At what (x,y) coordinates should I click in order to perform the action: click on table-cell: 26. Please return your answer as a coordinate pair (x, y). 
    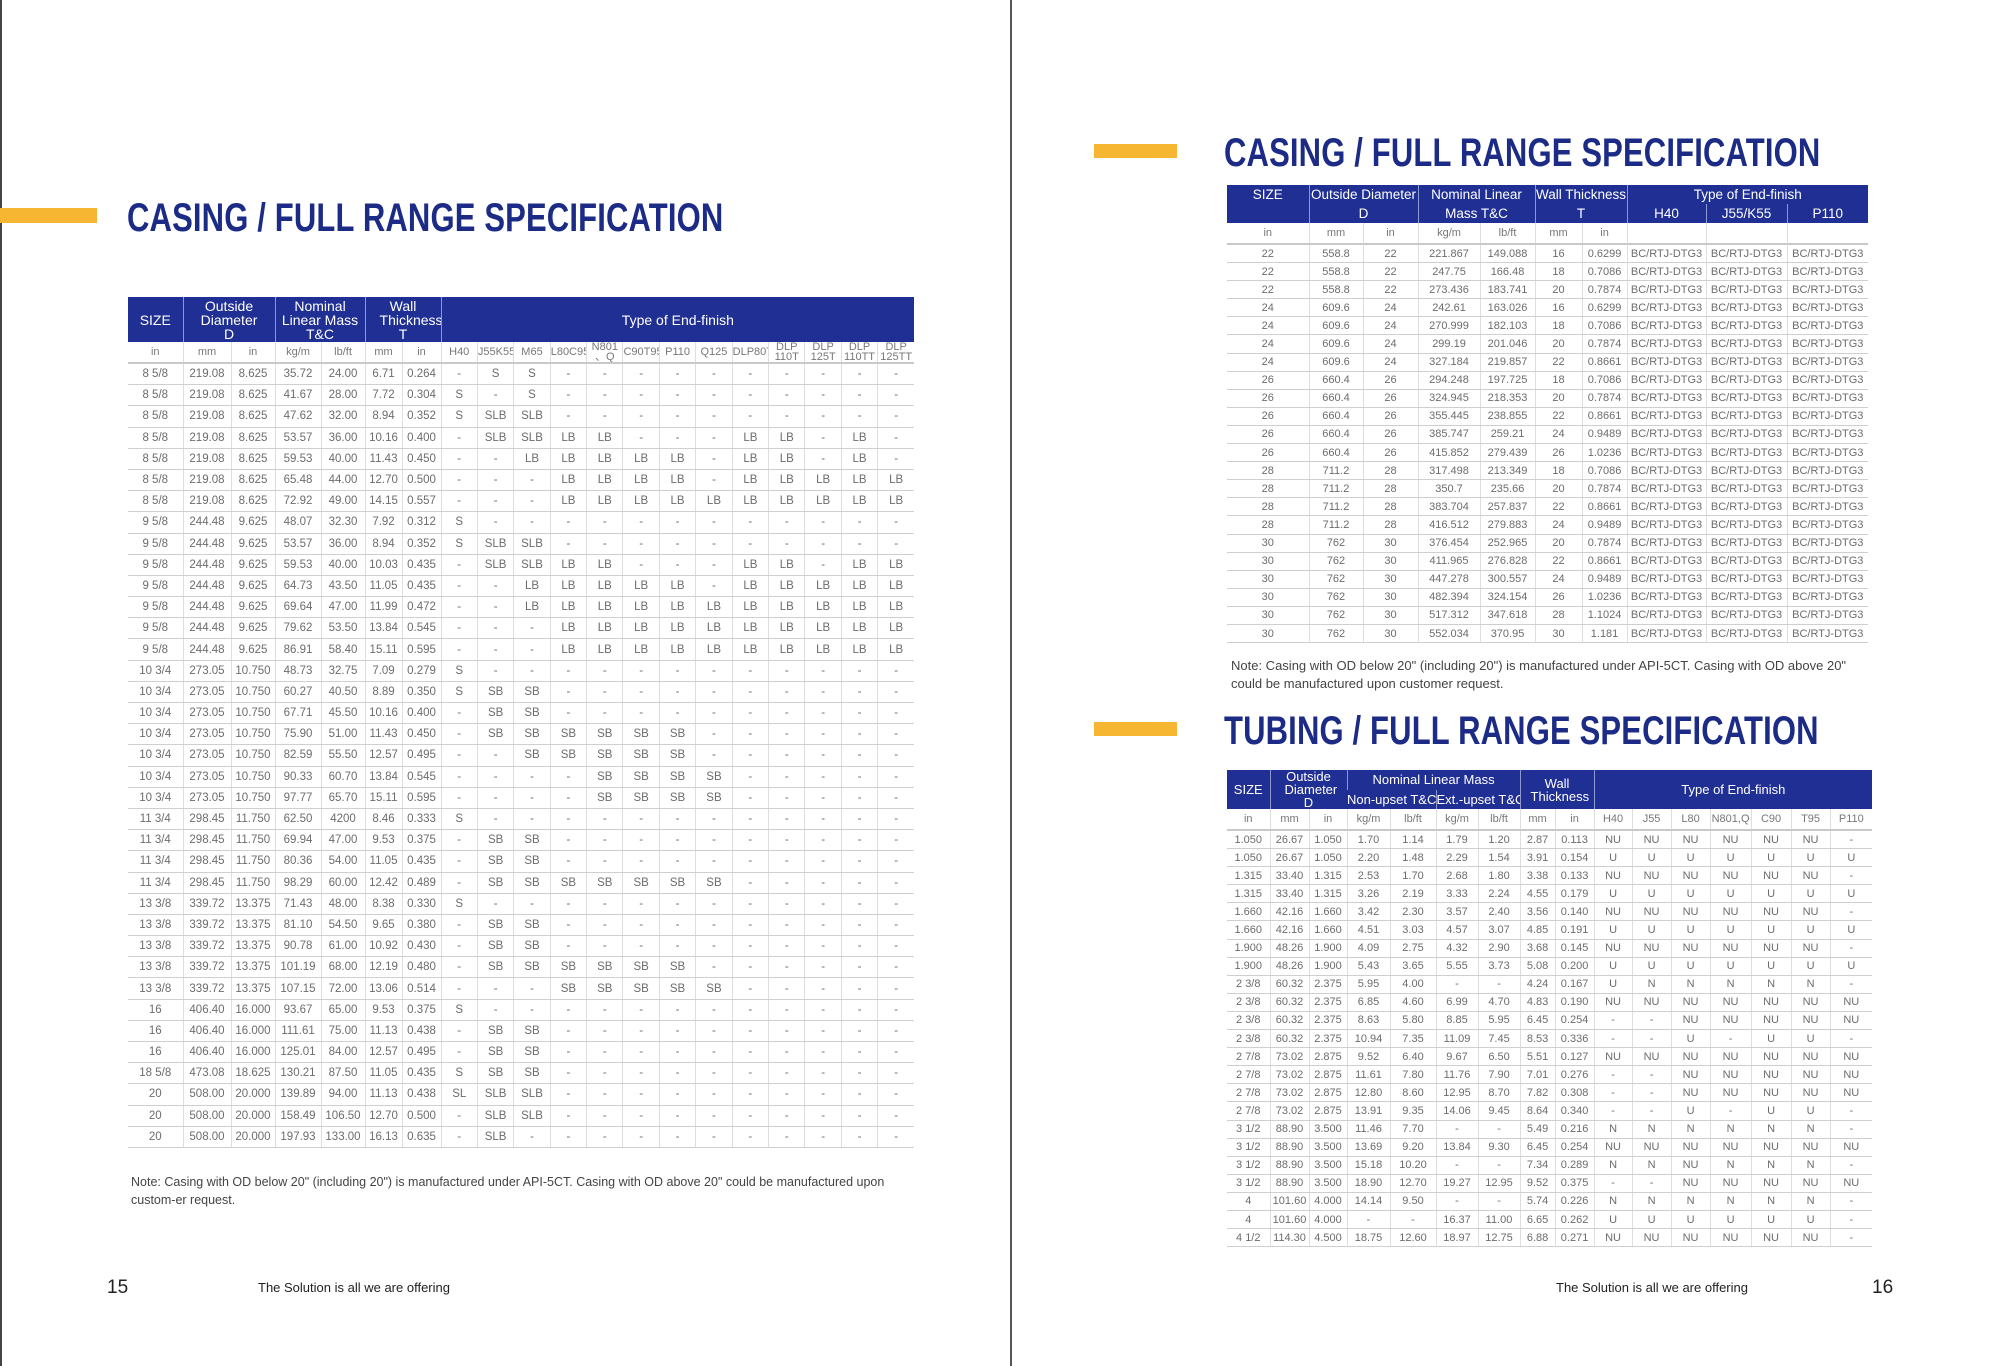
    Looking at the image, I should click on (1390, 380).